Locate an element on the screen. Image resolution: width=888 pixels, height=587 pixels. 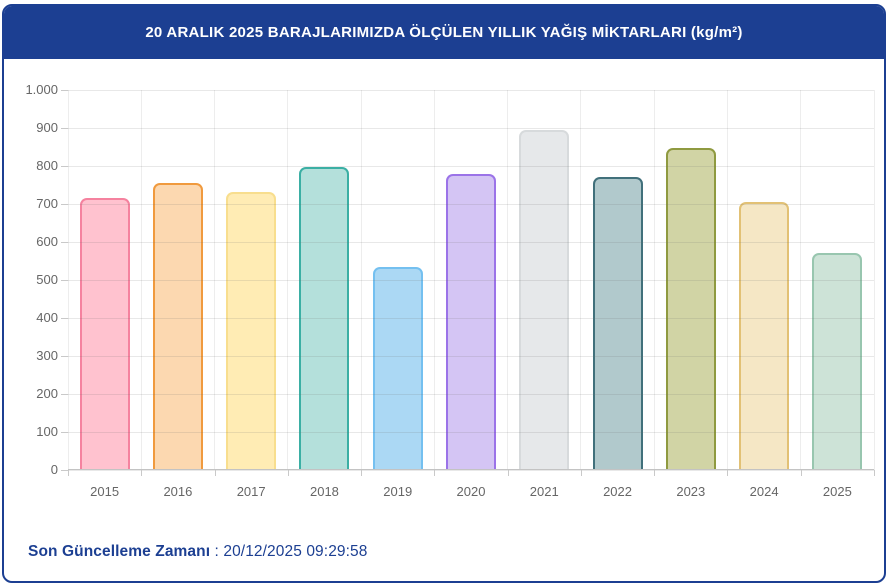
bar-2017 is located at coordinates (251, 330).